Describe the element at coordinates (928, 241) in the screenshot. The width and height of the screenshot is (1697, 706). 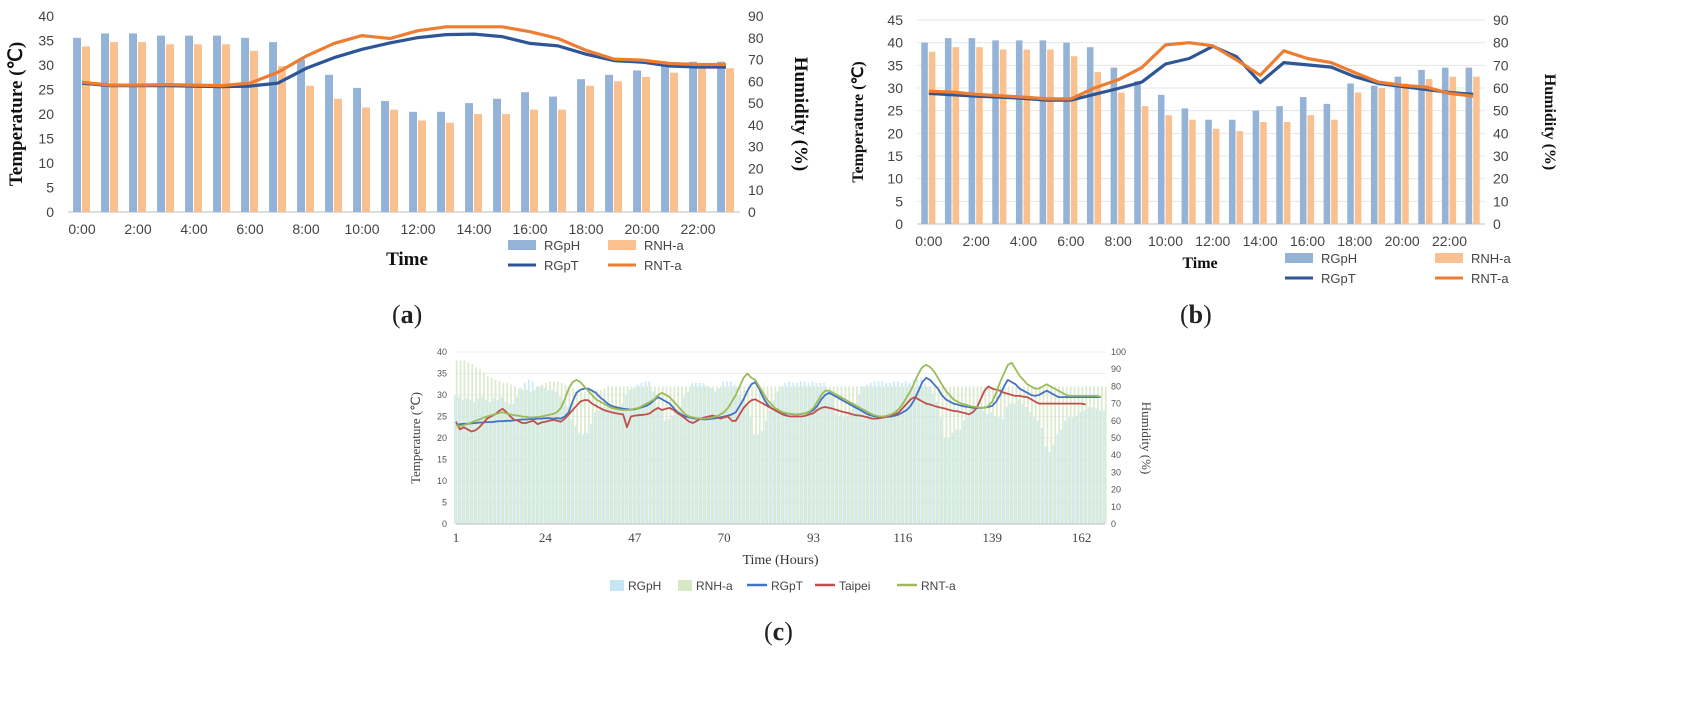
I see `x-tick-label: 0:00` at that location.